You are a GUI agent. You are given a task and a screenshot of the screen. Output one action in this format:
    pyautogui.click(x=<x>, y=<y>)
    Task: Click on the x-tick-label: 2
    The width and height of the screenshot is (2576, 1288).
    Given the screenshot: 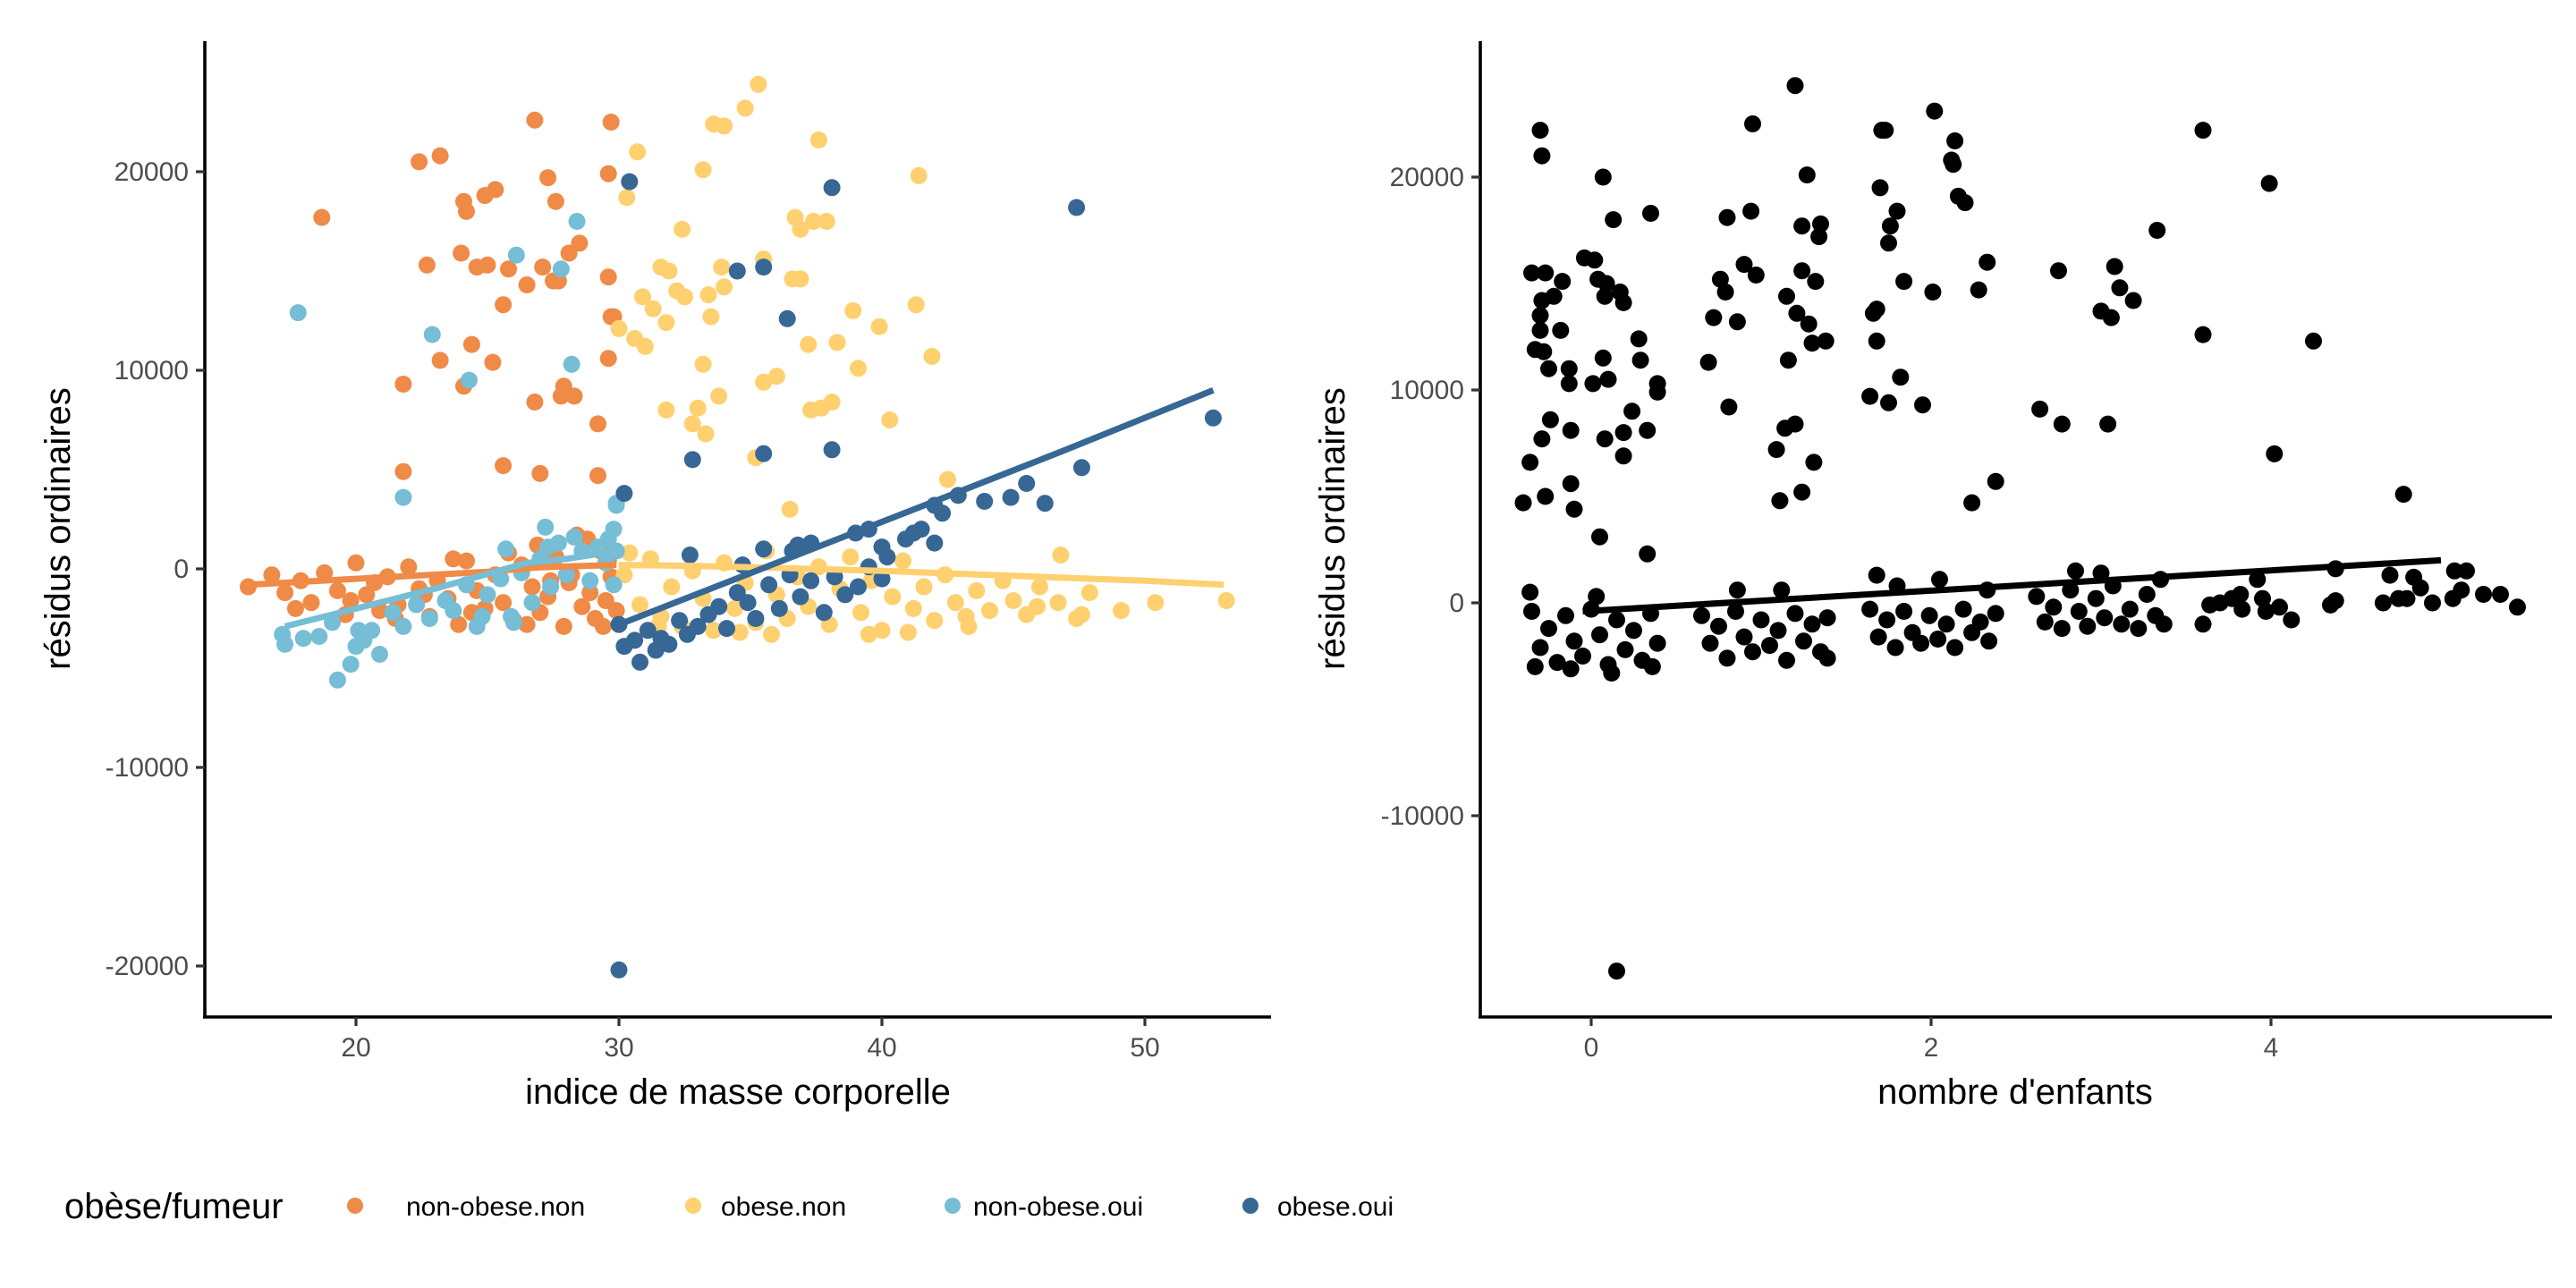 What is the action you would take?
    pyautogui.click(x=1931, y=1048)
    